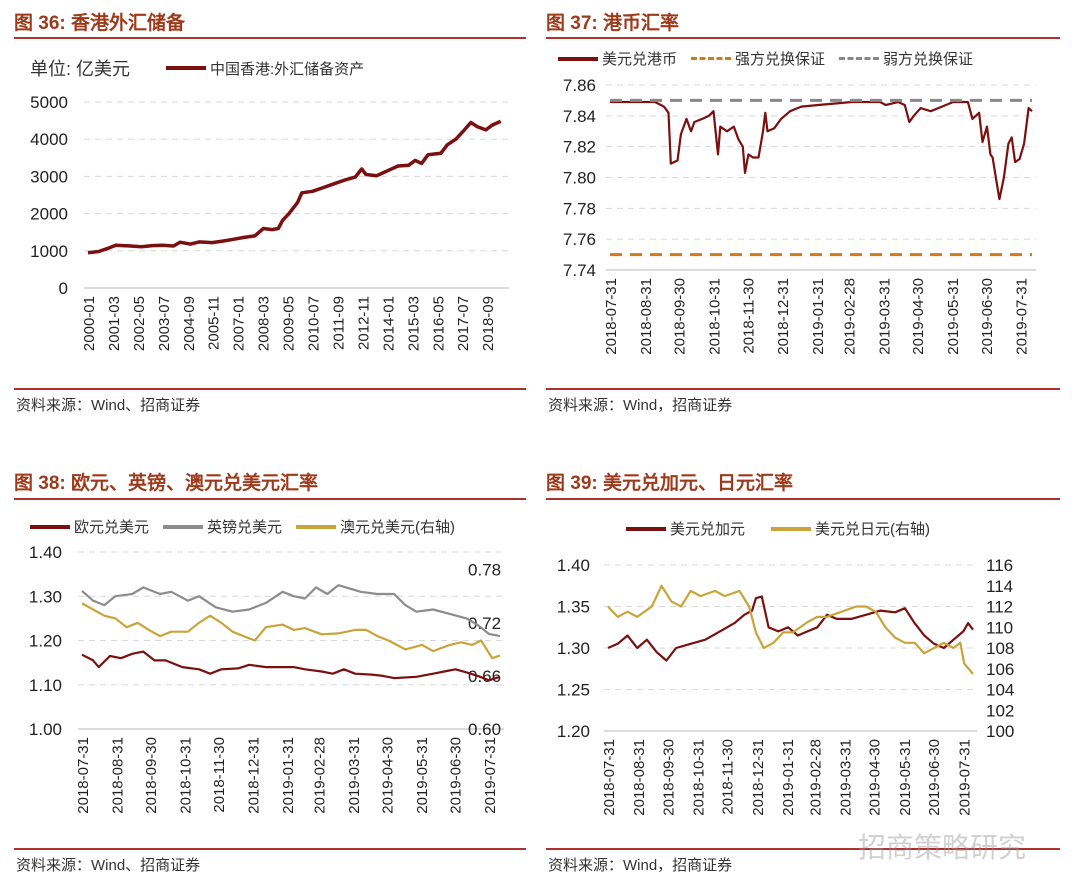 The image size is (1080, 891). I want to click on y-tick-label: 7.86, so click(579, 85).